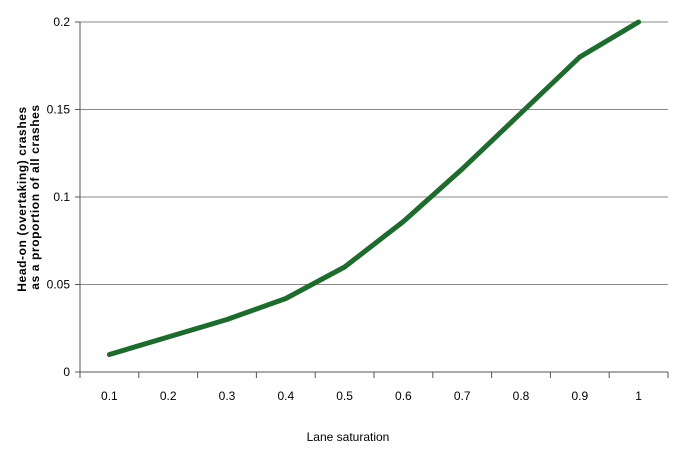  What do you see at coordinates (168, 396) in the screenshot?
I see `x-tick-label: 0.2` at bounding box center [168, 396].